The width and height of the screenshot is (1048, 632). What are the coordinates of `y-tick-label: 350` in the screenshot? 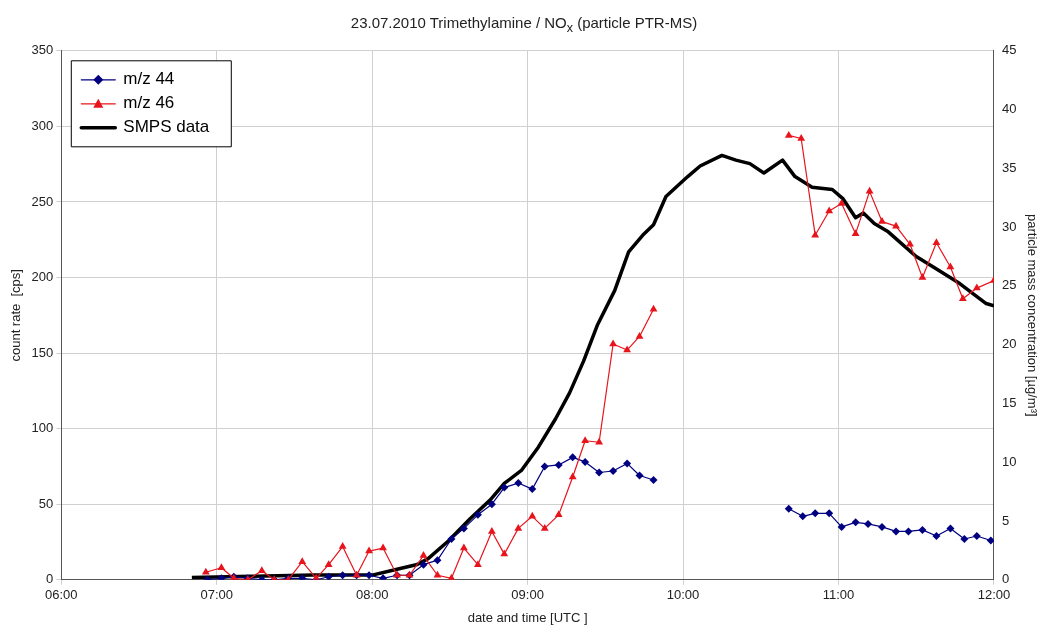 It's located at (42, 50).